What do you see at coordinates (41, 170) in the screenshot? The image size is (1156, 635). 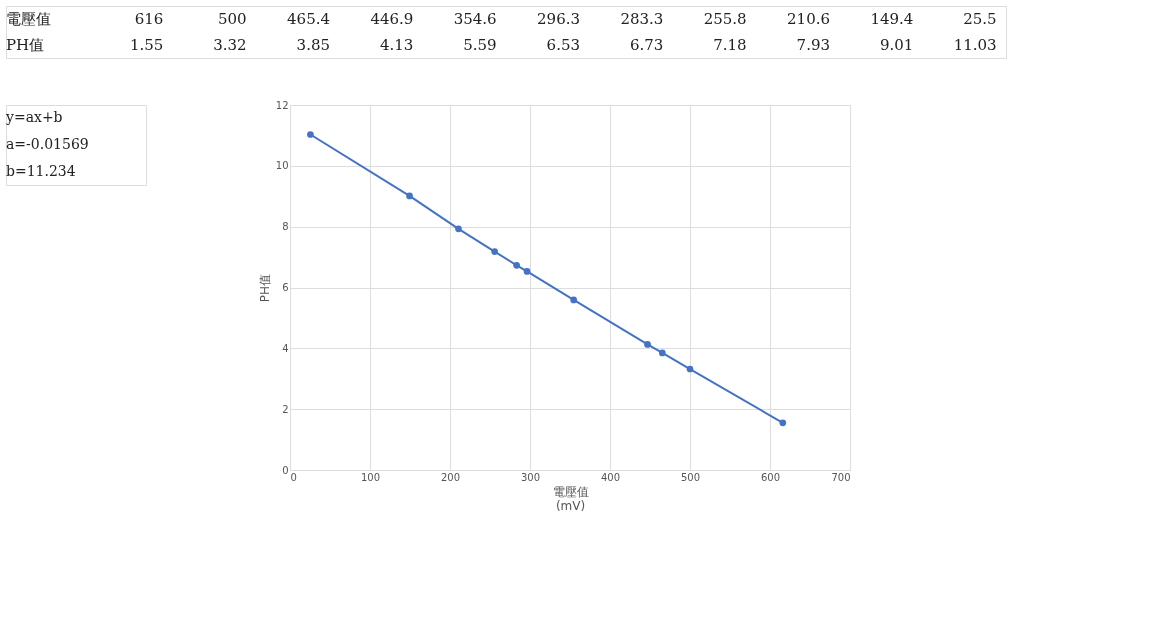 I see `text: b=11.234` at bounding box center [41, 170].